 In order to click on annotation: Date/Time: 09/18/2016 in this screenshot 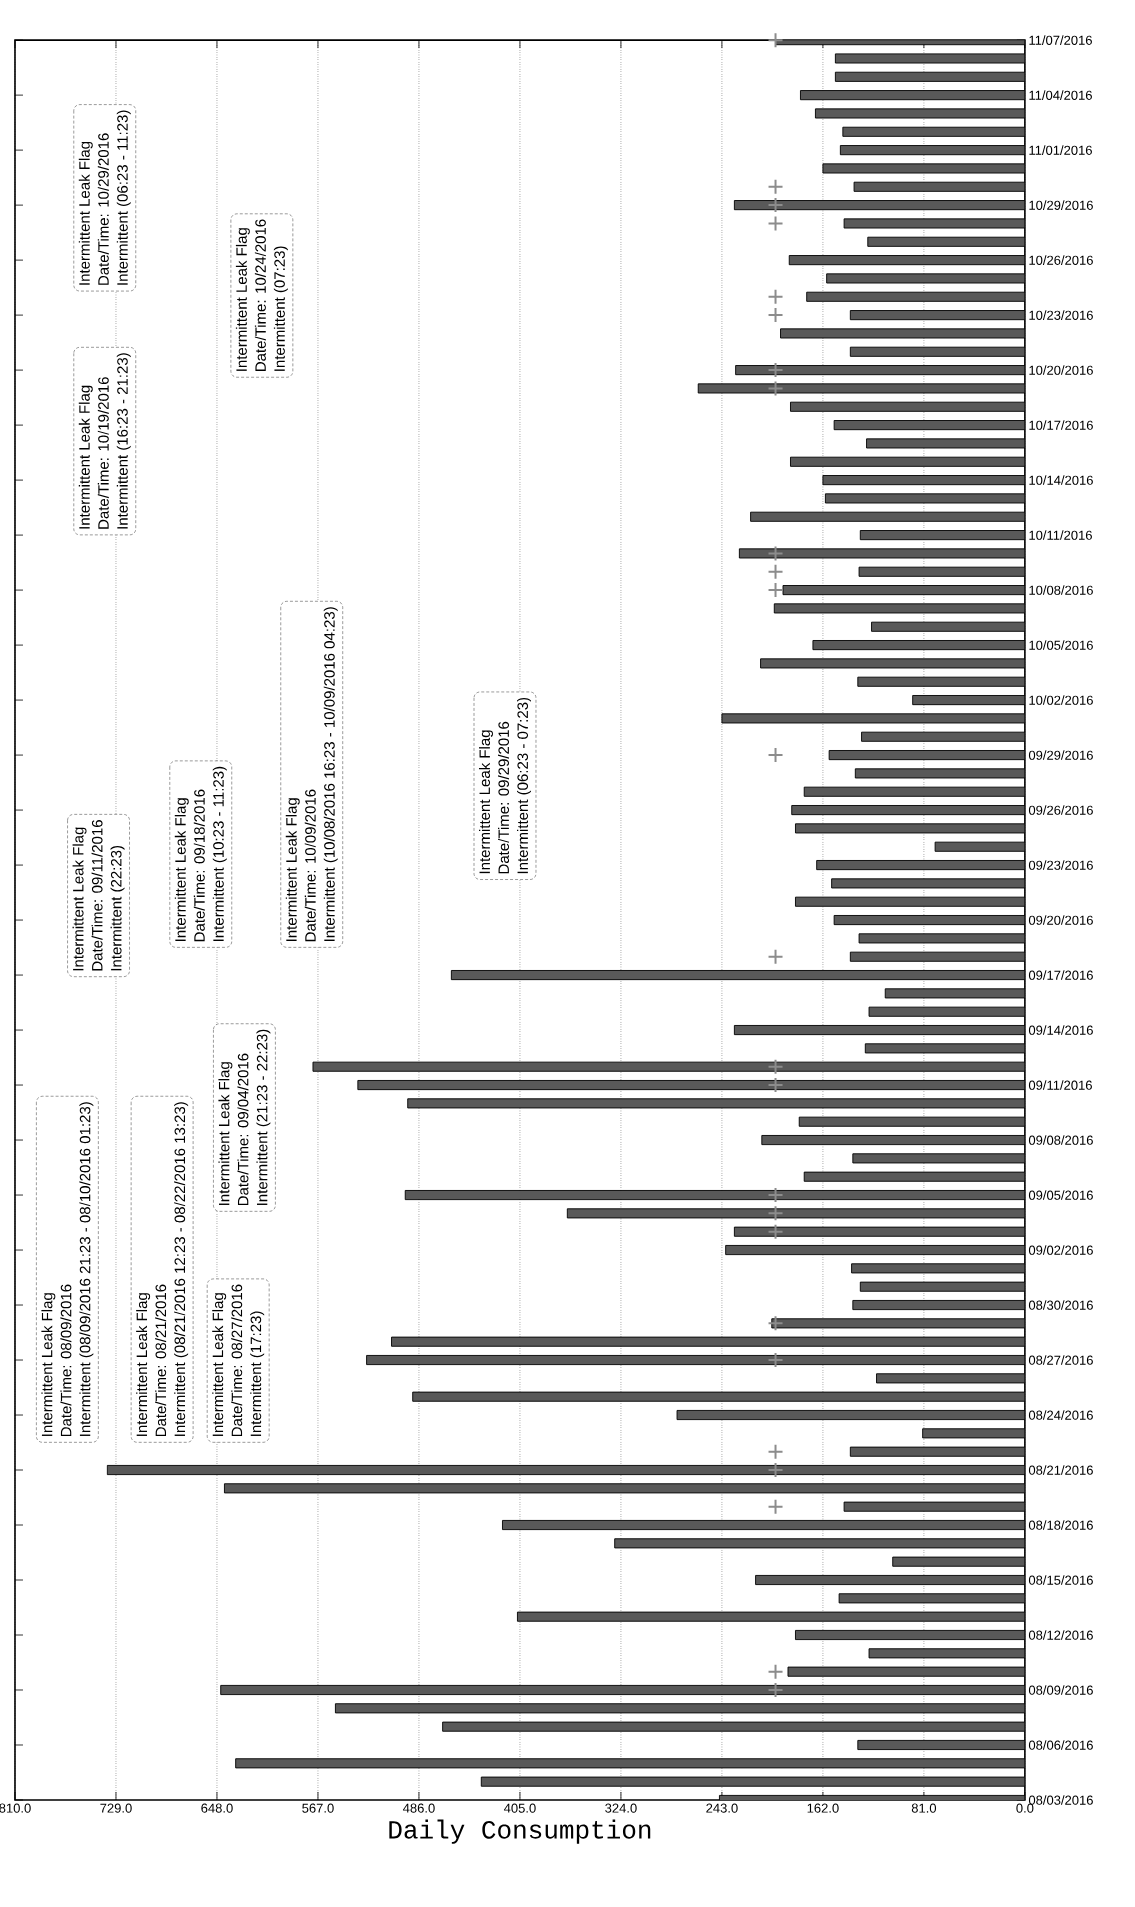, I will do `click(199, 865)`.